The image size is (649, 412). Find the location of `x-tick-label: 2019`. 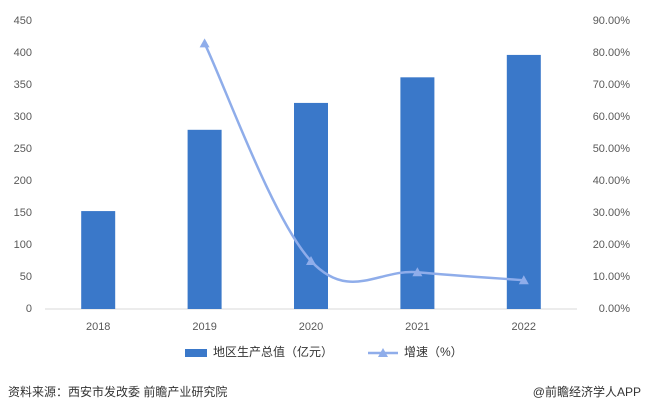

x-tick-label: 2019 is located at coordinates (204, 327).